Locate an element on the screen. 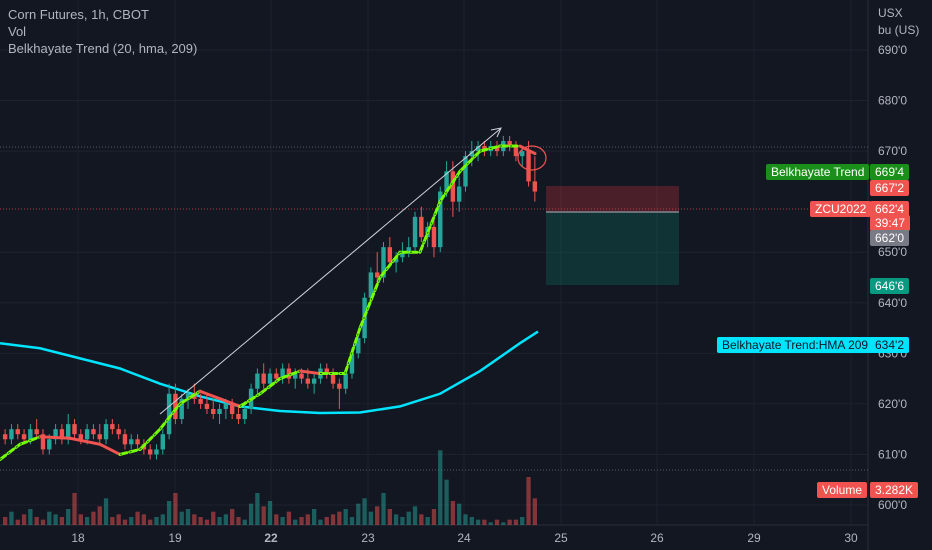  x-tick-label: 18 is located at coordinates (78, 538).